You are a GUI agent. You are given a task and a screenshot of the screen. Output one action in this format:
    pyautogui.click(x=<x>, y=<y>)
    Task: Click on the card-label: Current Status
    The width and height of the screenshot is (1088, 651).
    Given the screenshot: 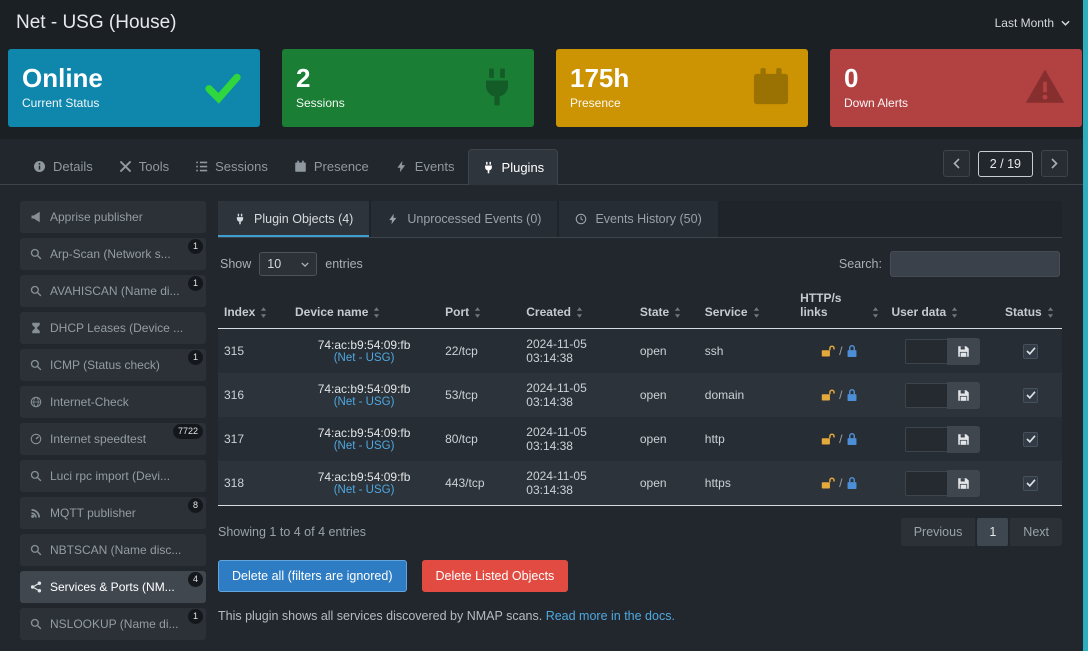 What is the action you would take?
    pyautogui.click(x=61, y=102)
    